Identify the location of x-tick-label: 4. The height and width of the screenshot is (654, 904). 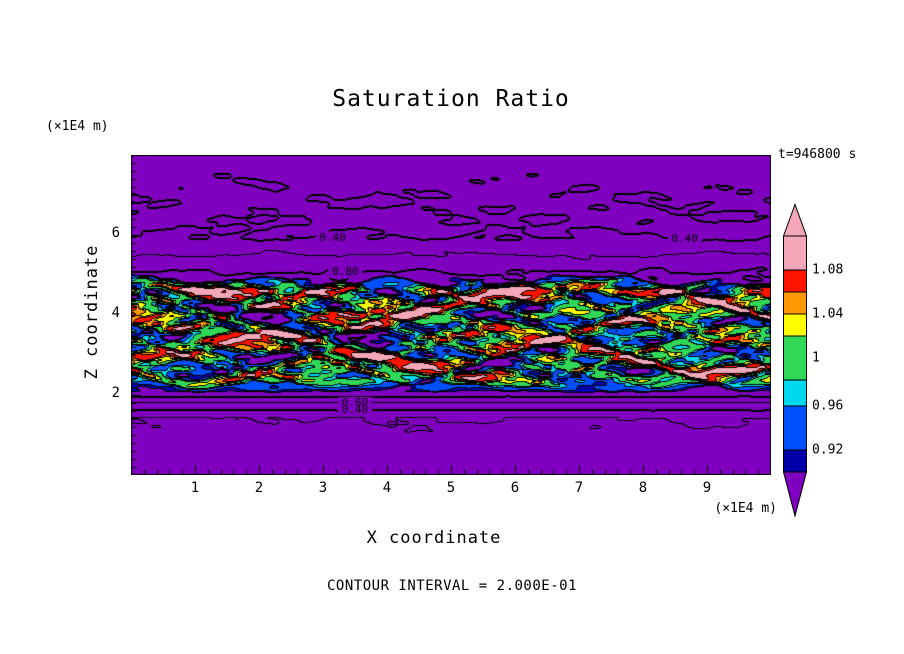
(387, 488).